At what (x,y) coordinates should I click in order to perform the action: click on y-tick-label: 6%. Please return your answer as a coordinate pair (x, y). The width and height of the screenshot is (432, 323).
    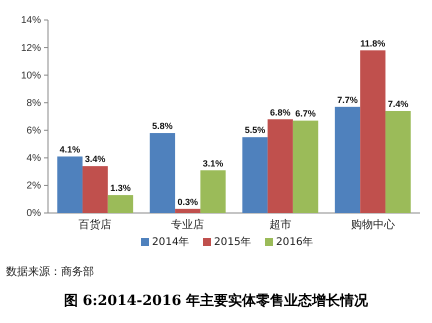
    Looking at the image, I should click on (34, 130).